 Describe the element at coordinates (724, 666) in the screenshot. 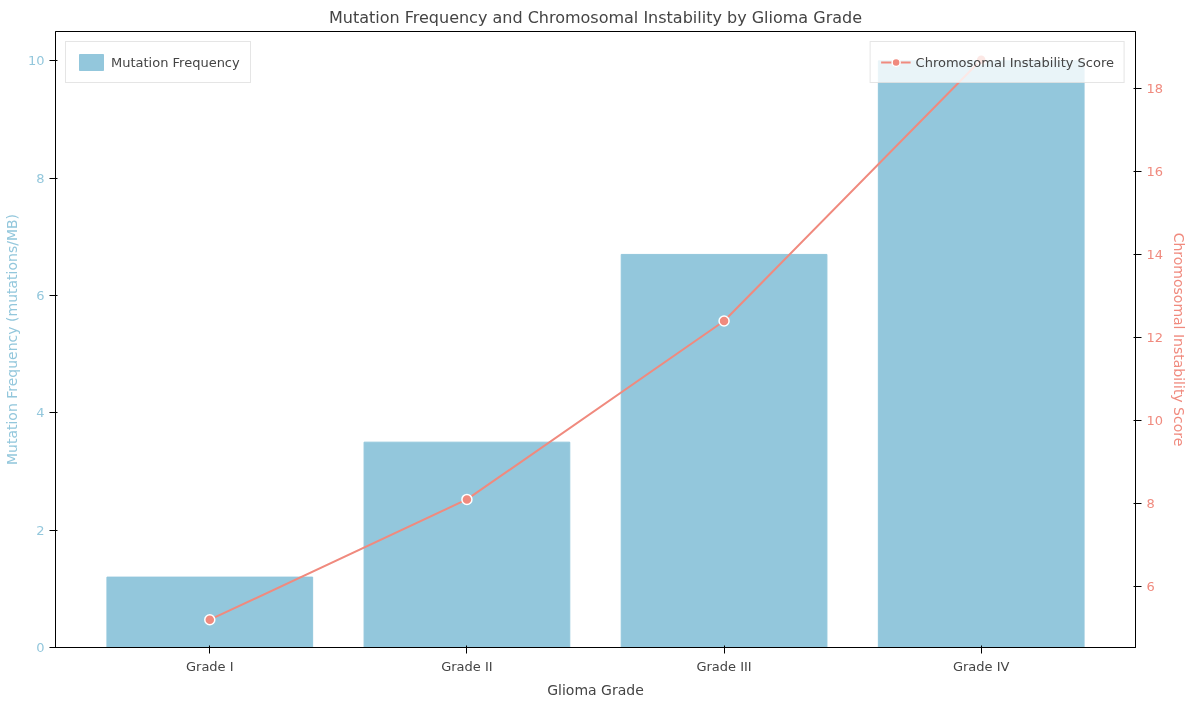

I see `x-tick-label: Grade III` at that location.